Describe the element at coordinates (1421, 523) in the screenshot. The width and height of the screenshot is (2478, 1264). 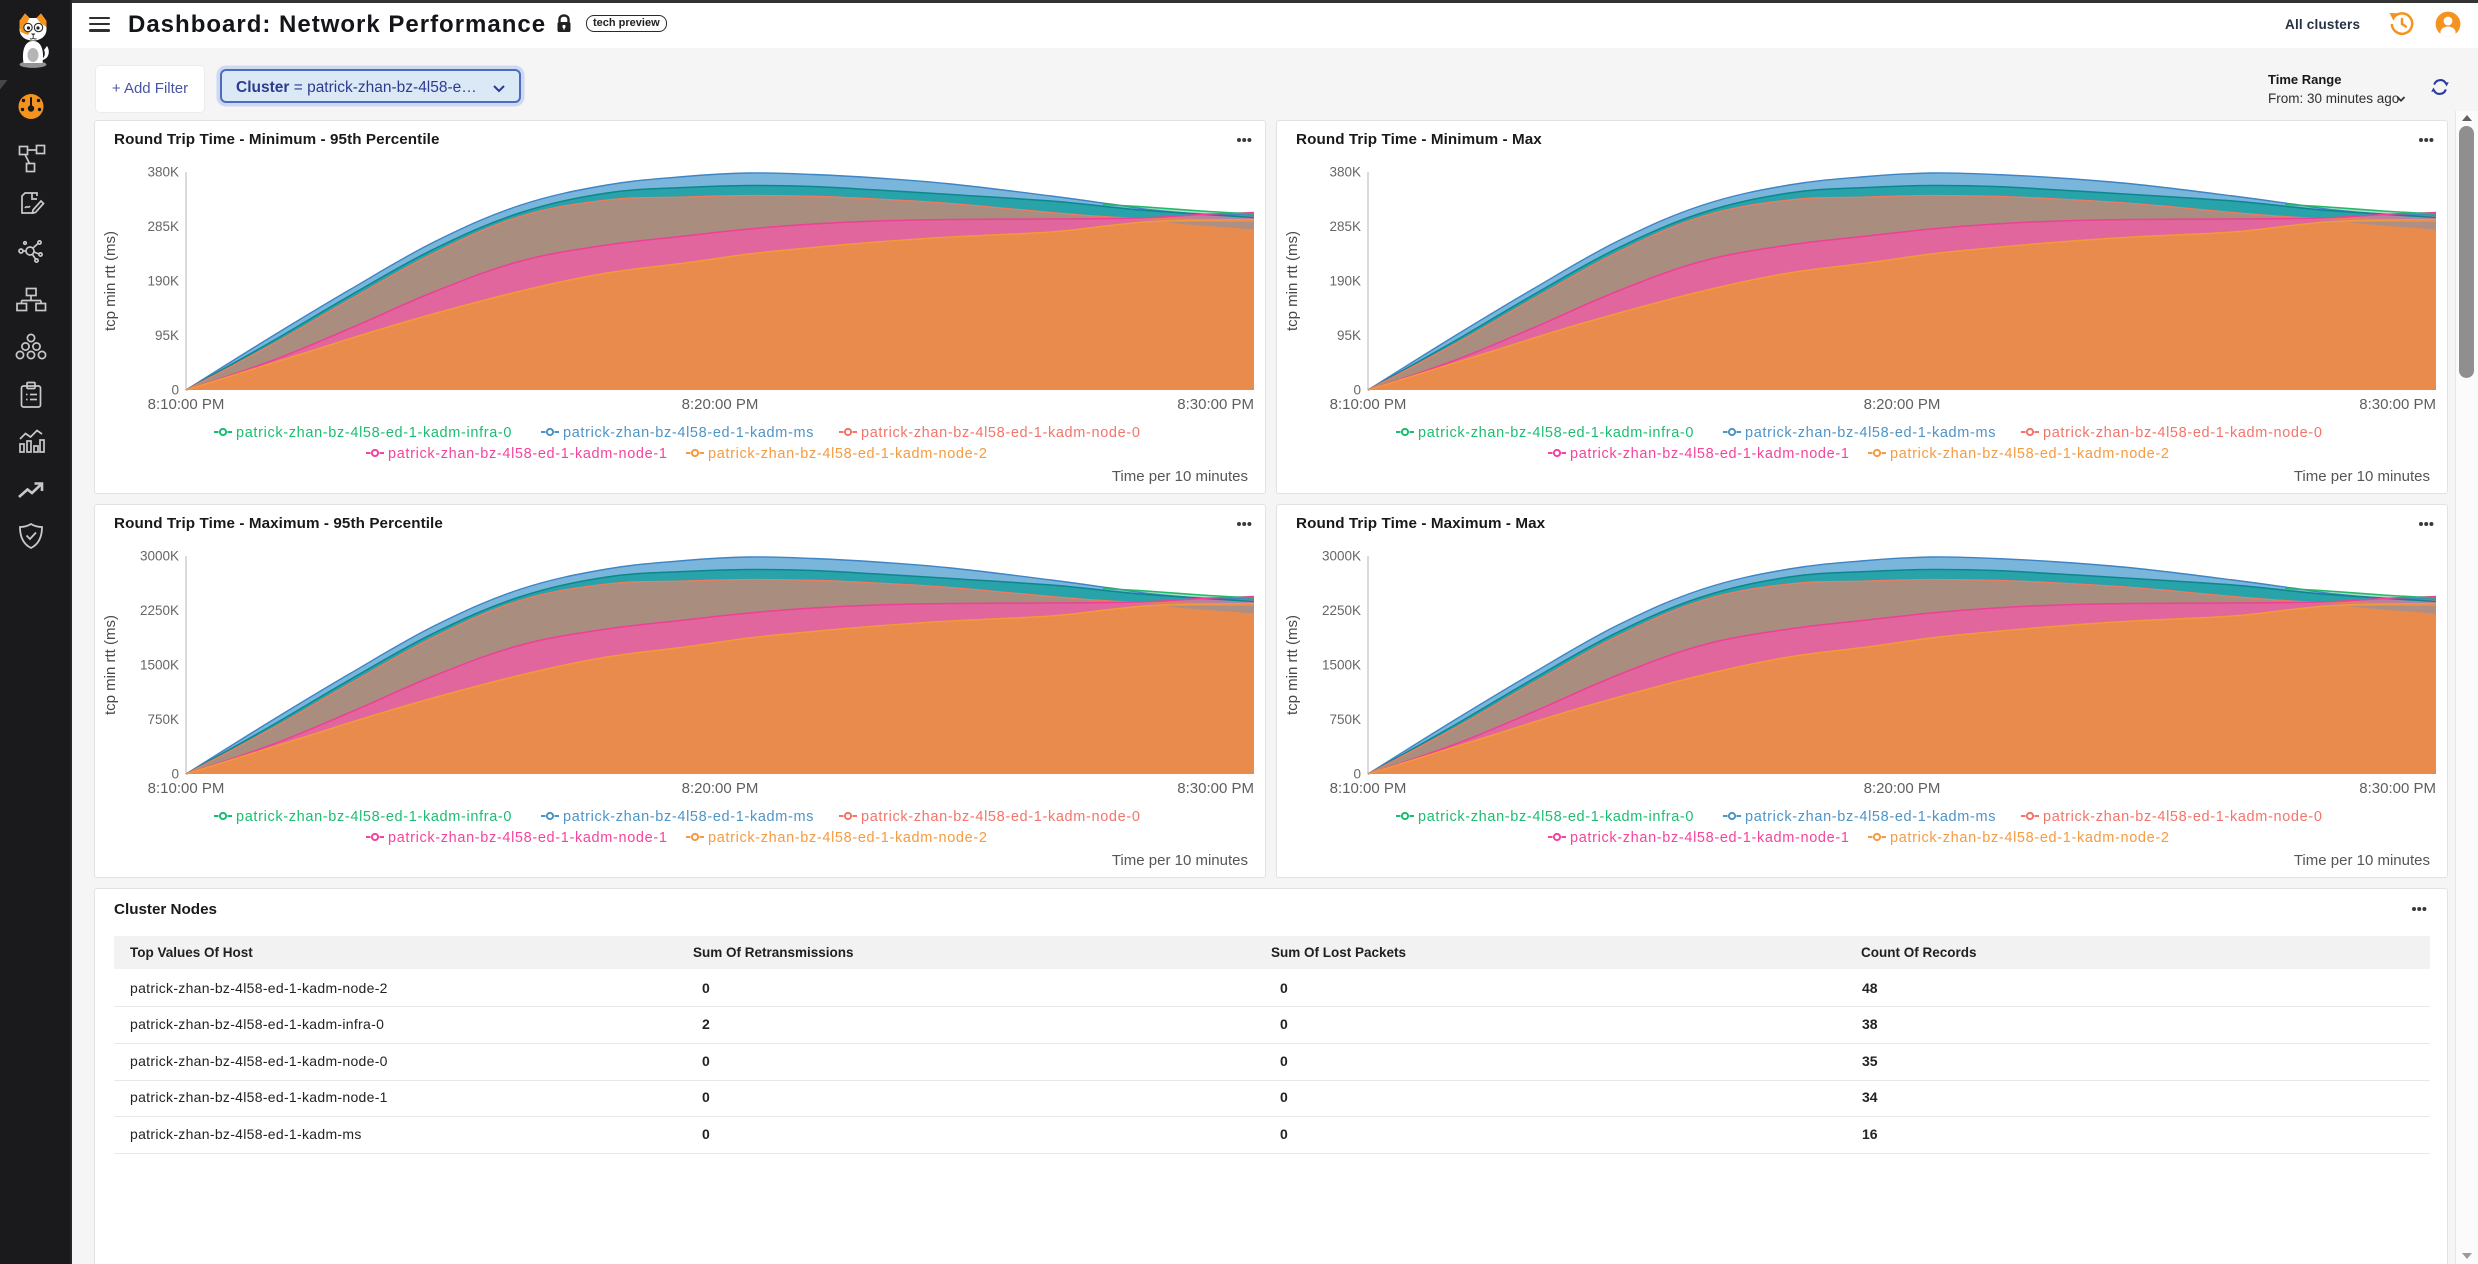
I see `svg-text:Round Trip Time - Maximum - Ma: Round Trip Time - Maximum - Max` at that location.